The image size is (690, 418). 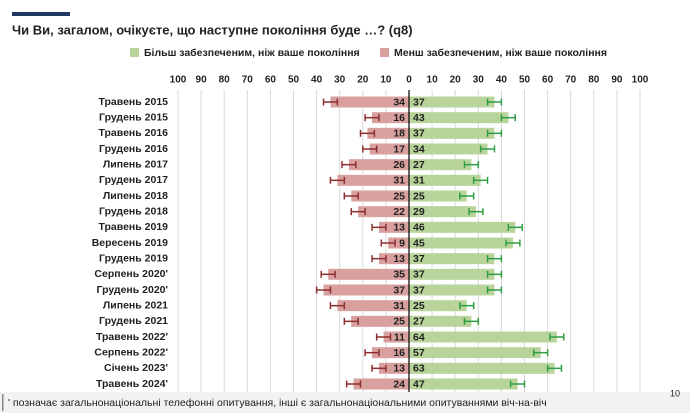 What do you see at coordinates (345, 402) in the screenshot?
I see `footer-bg` at bounding box center [345, 402].